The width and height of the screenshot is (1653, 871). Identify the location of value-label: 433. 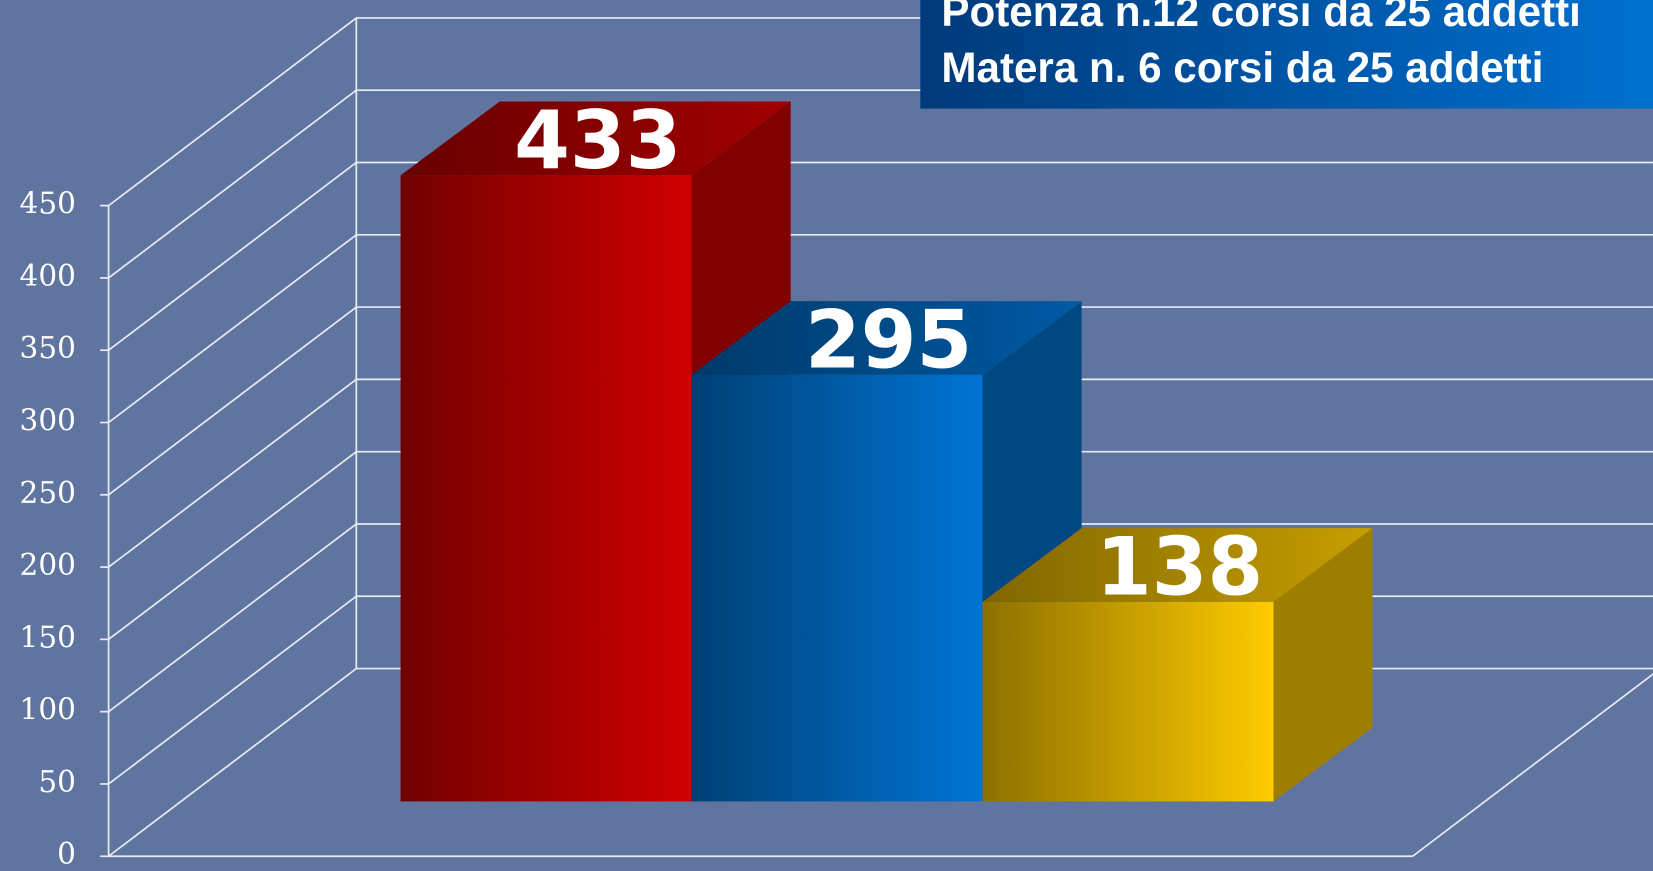
(597, 140).